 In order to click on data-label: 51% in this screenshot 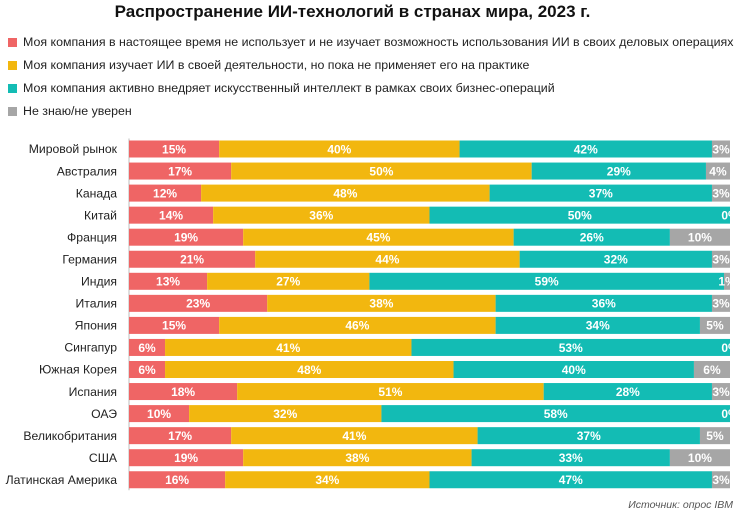, I will do `click(390, 392)`.